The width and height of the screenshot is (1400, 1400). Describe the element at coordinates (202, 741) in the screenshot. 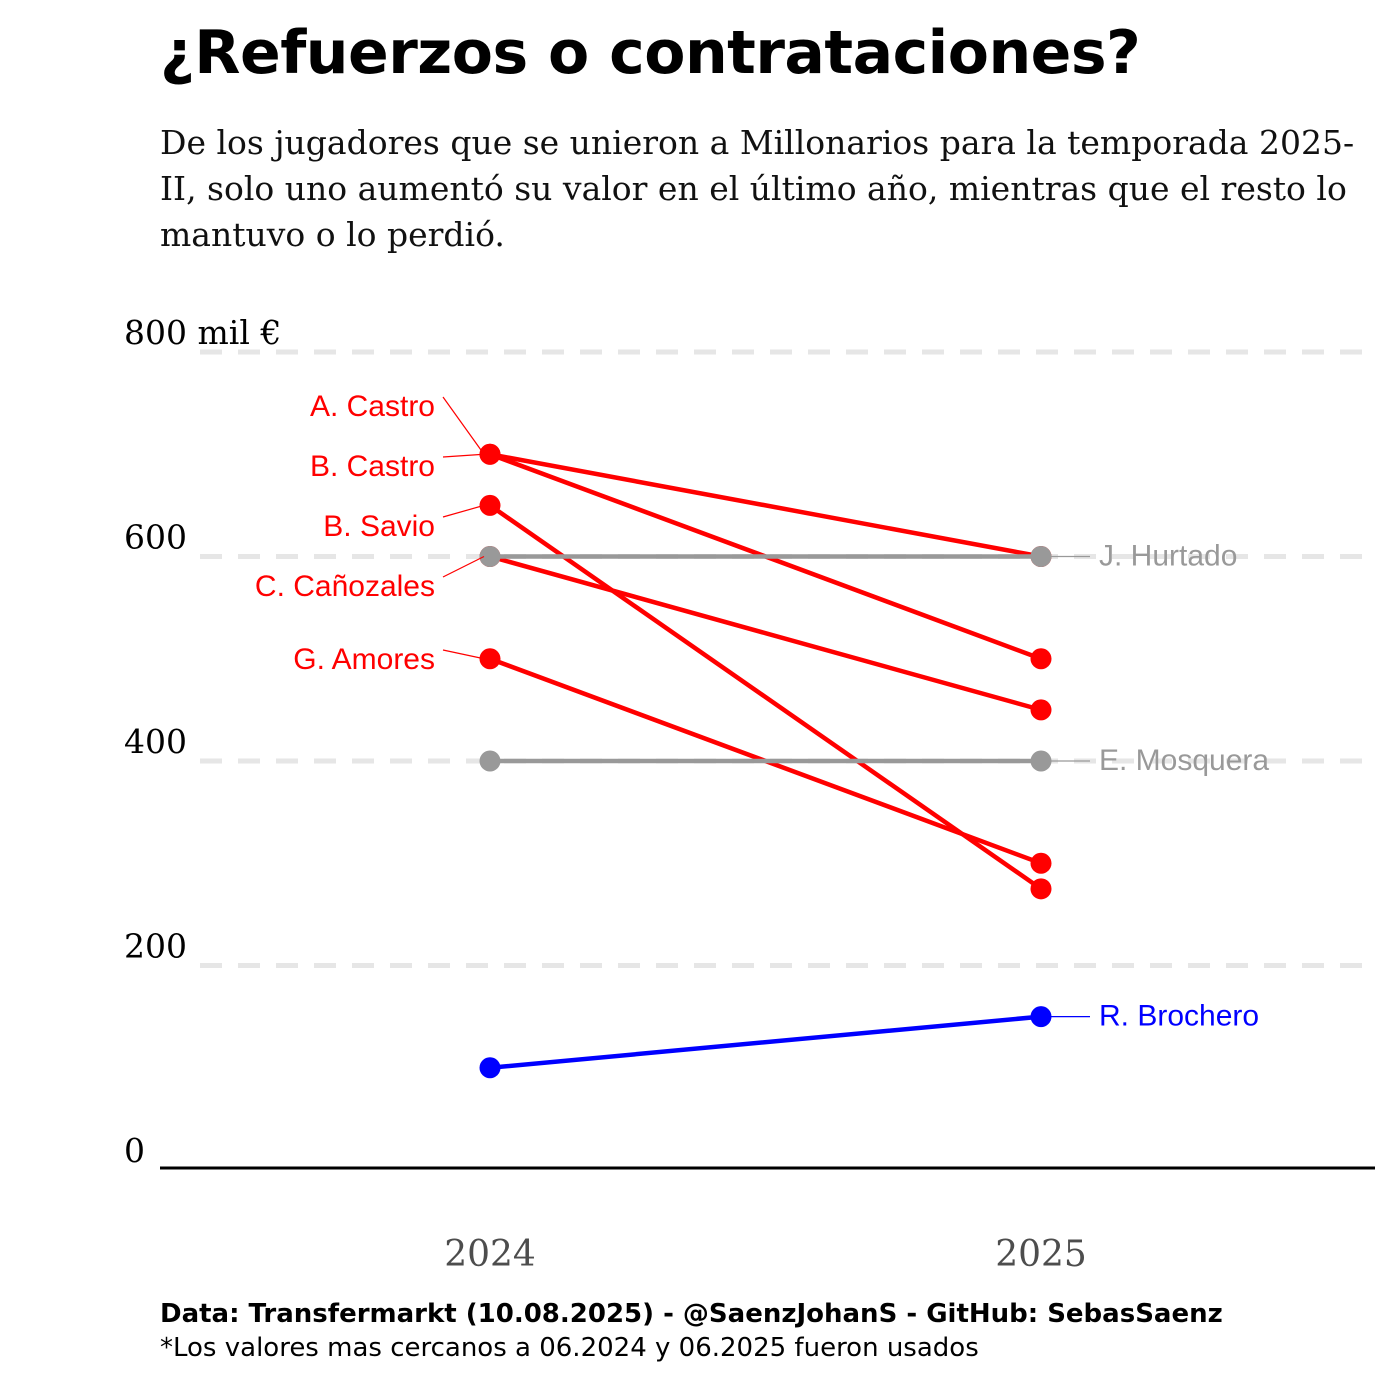

I see `y-axis-ticks: 0 200 400 600 800 mil €` at that location.